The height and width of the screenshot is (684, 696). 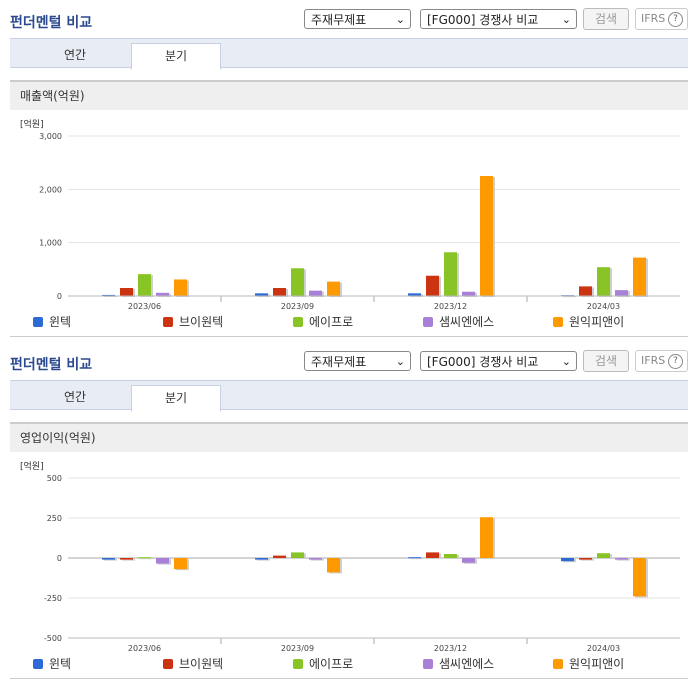 I want to click on x-tick-label: 2023/12, so click(x=450, y=648).